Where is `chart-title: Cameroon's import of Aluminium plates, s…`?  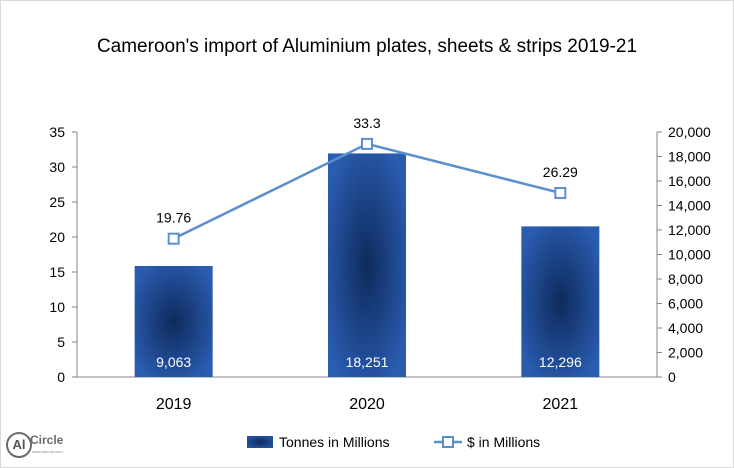 chart-title: Cameroon's import of Aluminium plates, s… is located at coordinates (367, 46).